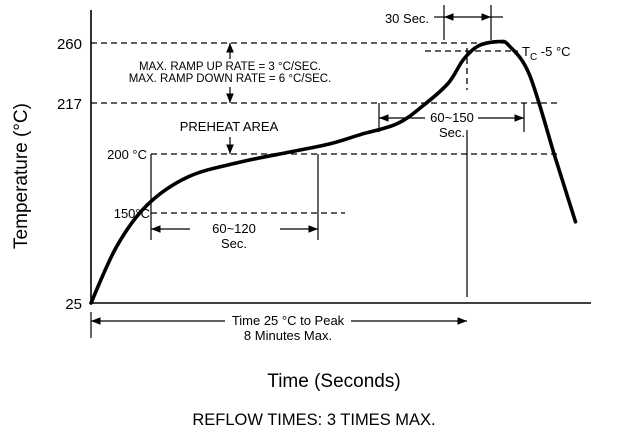 The image size is (618, 436). Describe the element at coordinates (313, 420) in the screenshot. I see `reflow-times-footer: REFLOW TIMES: 3 TIMES MAX.` at that location.